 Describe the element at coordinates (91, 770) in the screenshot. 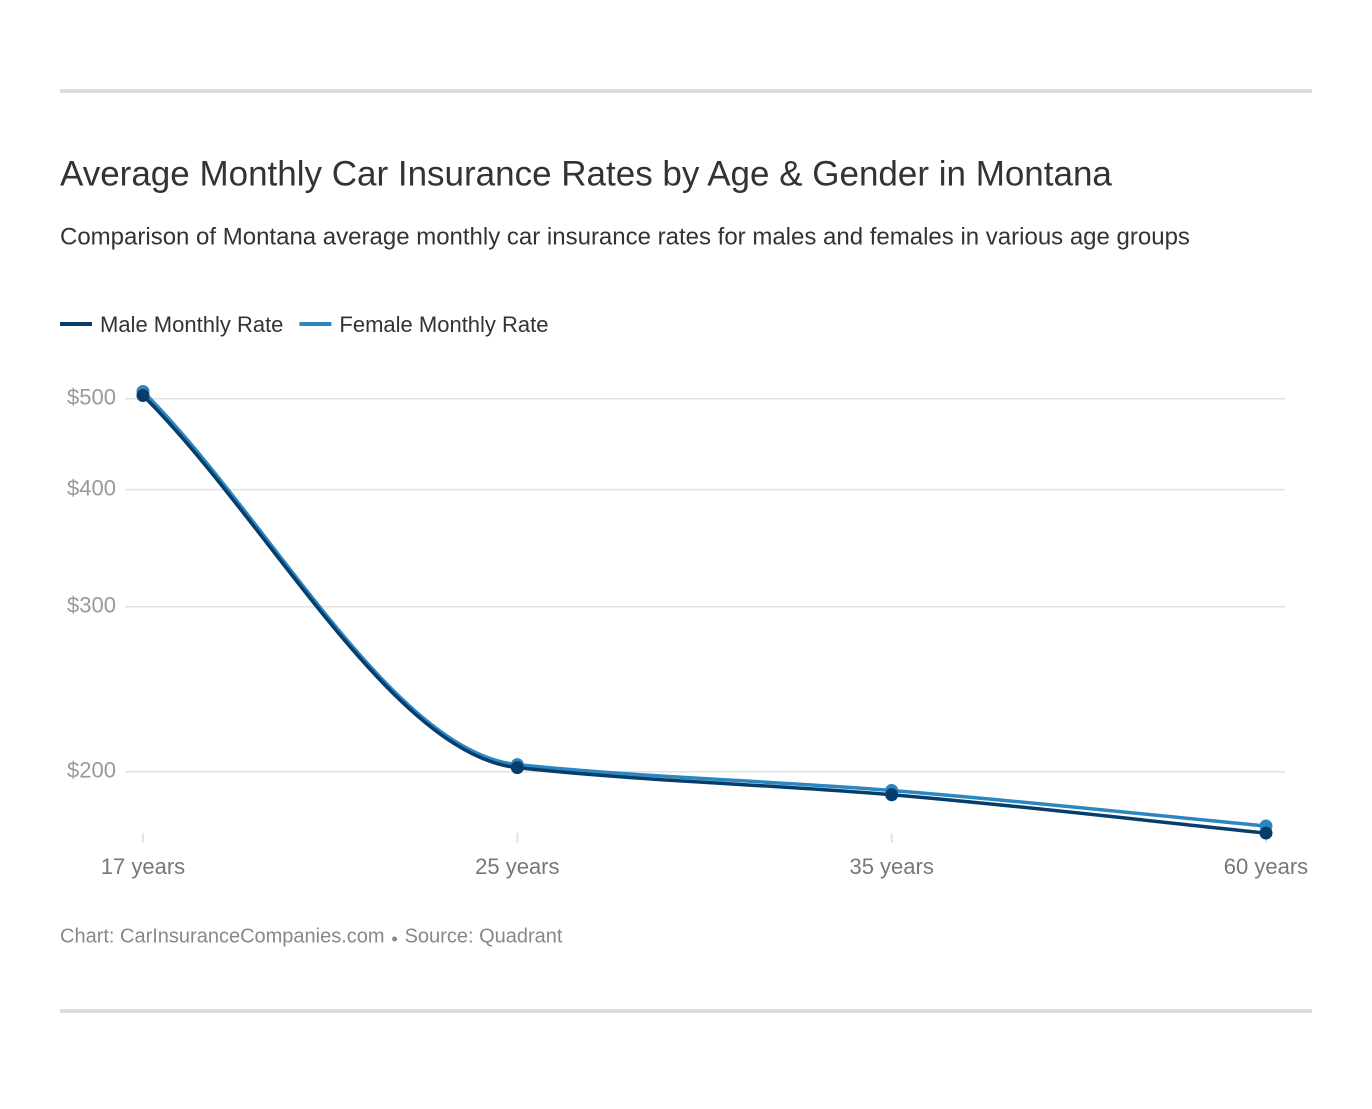

I see `y-tick-label: $200` at that location.